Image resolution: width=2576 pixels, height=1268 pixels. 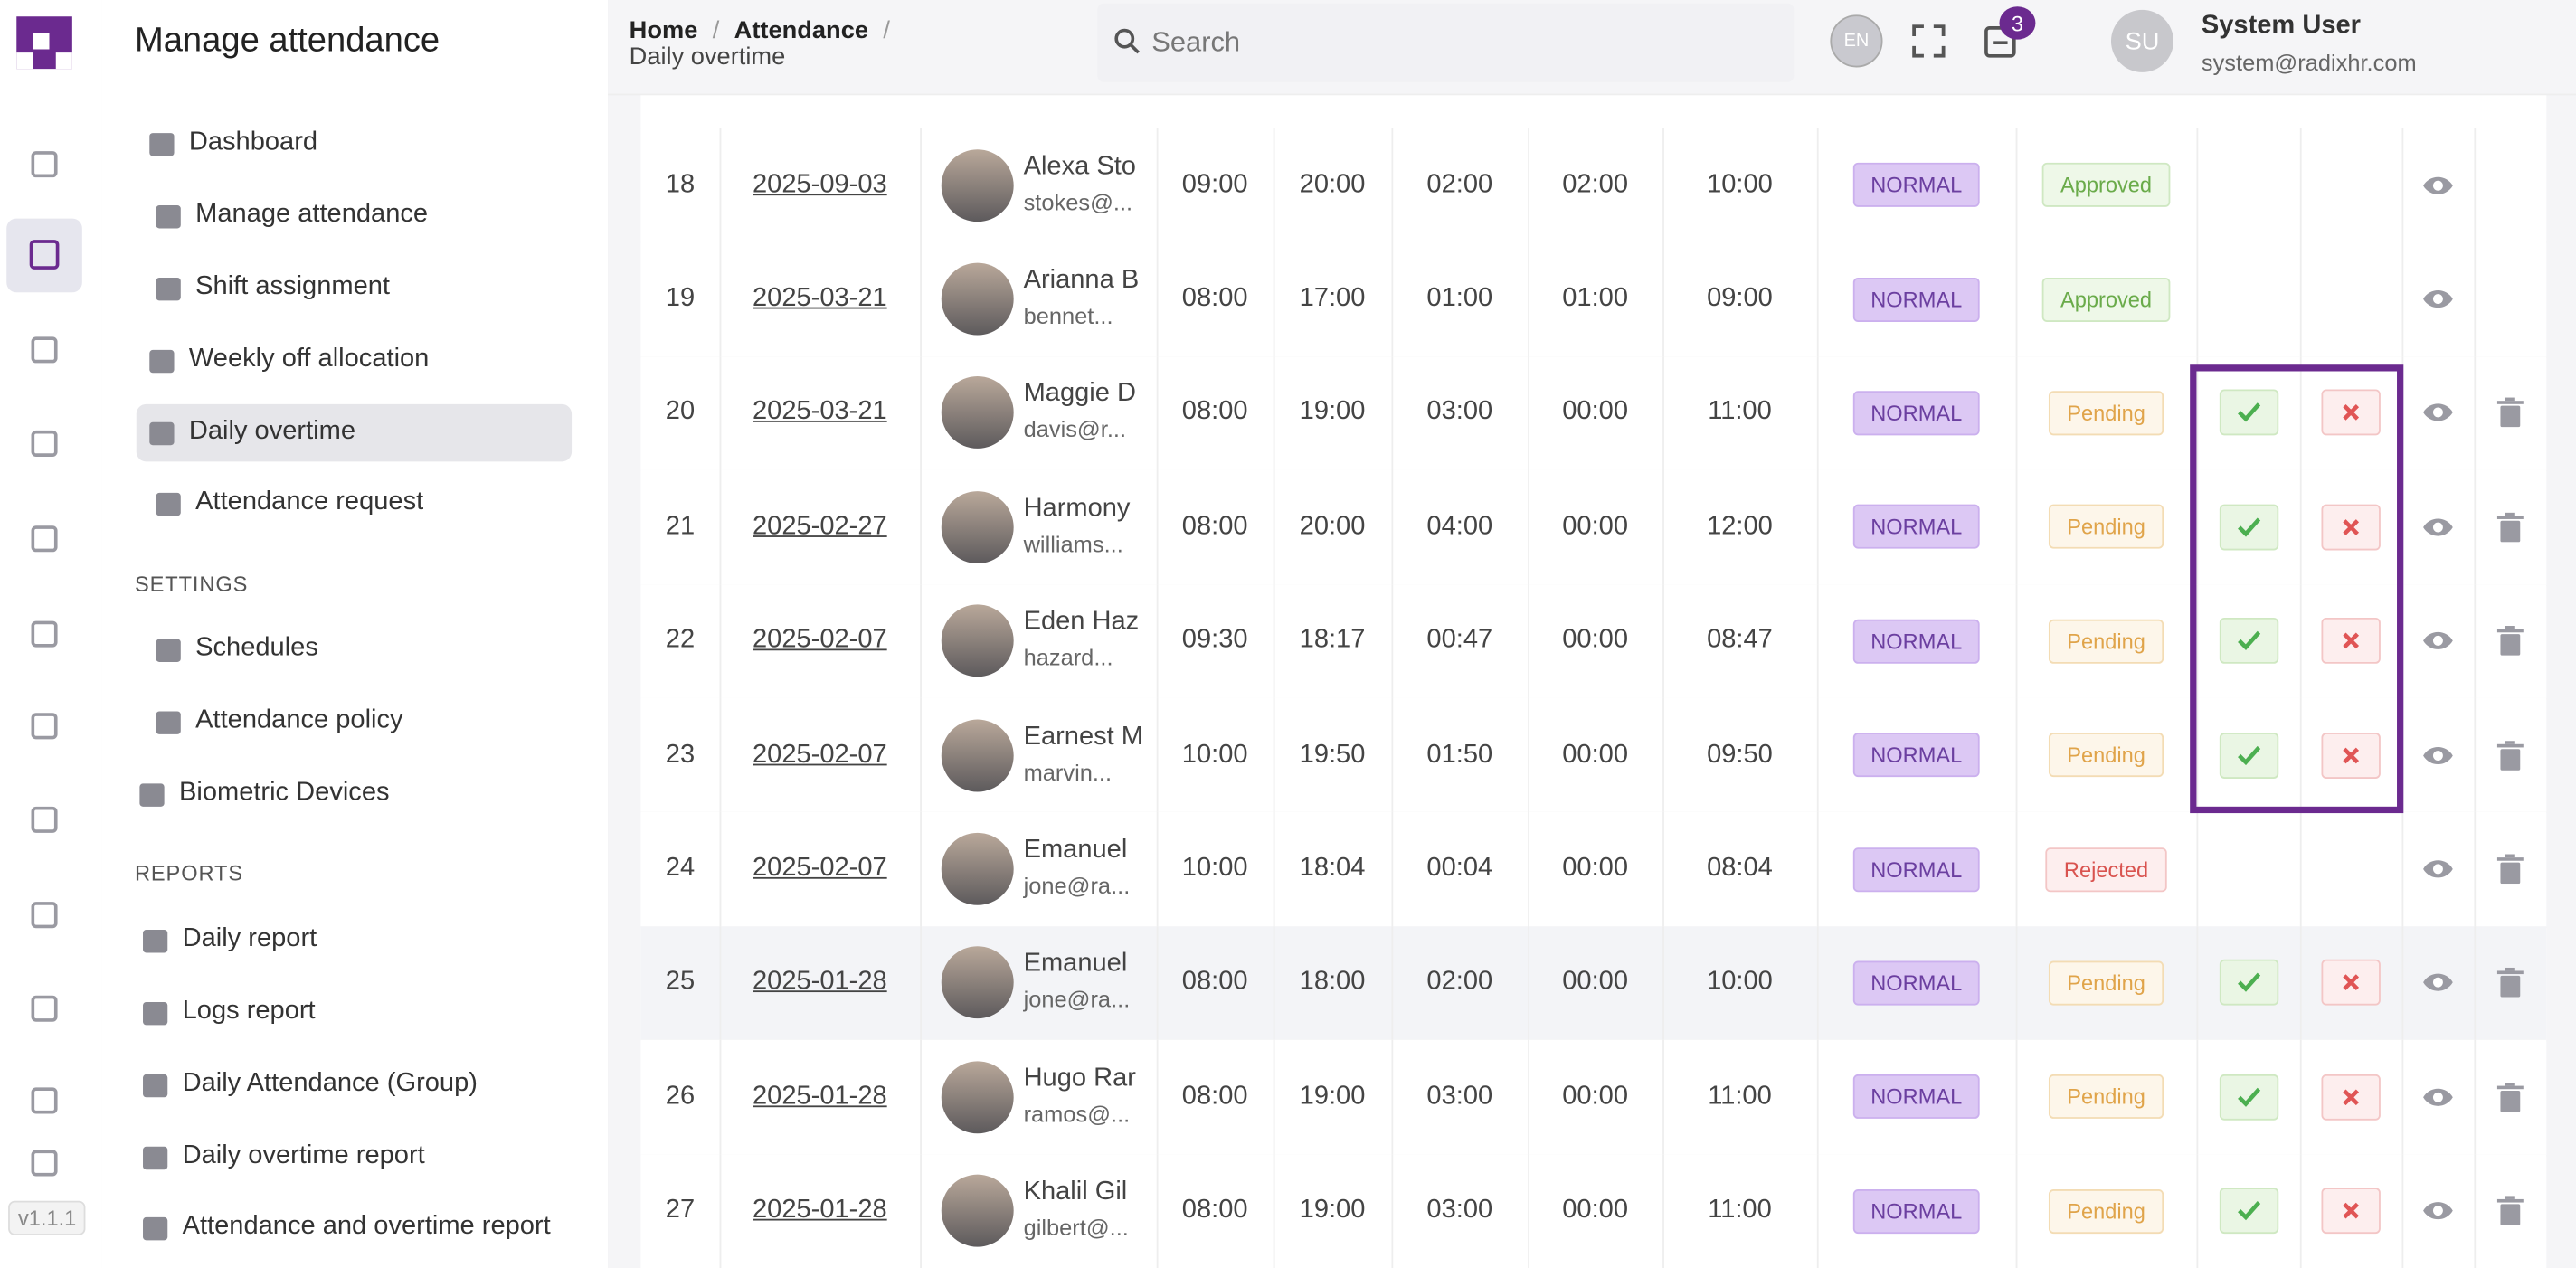 What do you see at coordinates (256, 648) in the screenshot?
I see `nav-item: Schedules` at bounding box center [256, 648].